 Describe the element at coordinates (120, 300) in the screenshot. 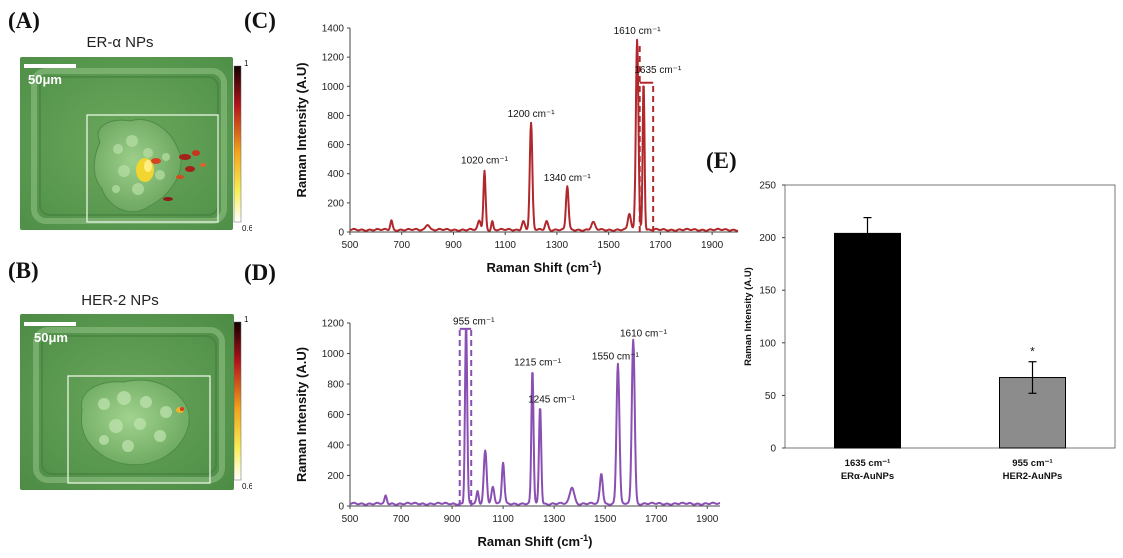

I see `micrograph-b-title: HER-2 NPs` at that location.